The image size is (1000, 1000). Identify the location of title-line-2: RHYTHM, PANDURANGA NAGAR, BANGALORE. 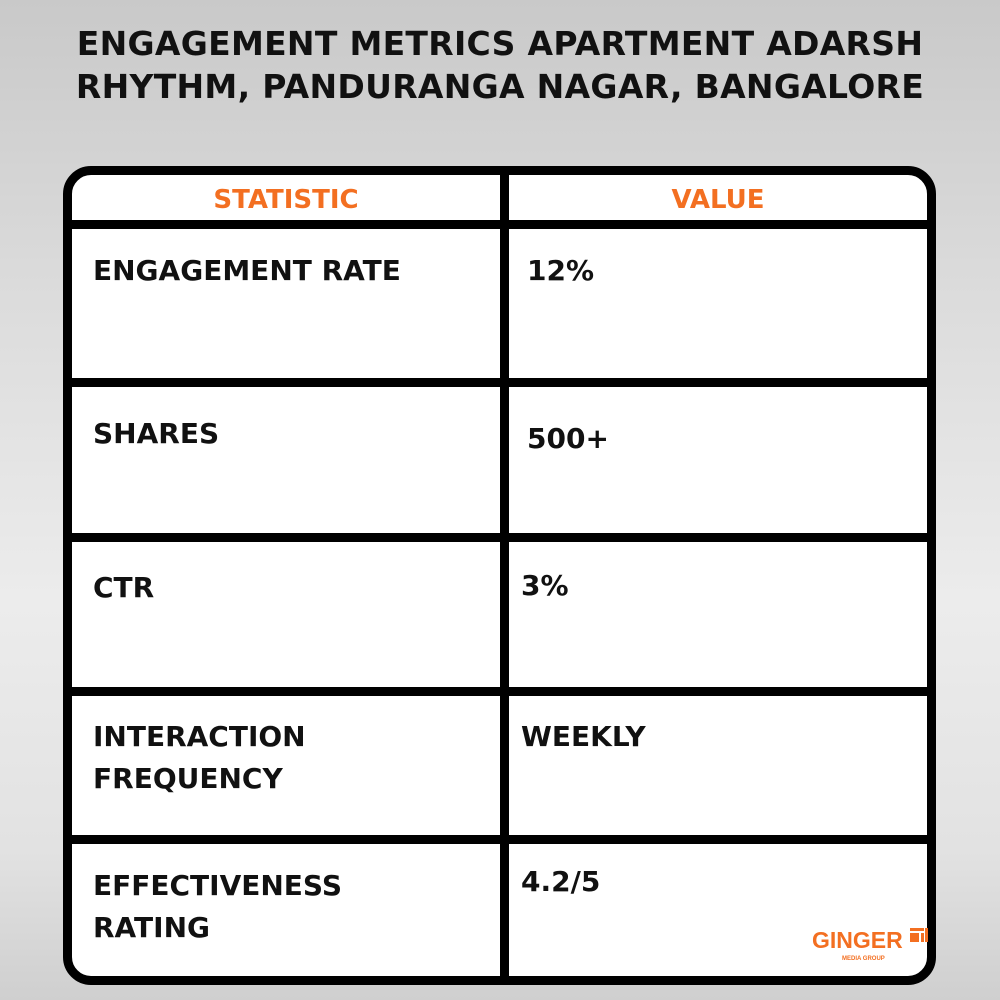
(500, 86).